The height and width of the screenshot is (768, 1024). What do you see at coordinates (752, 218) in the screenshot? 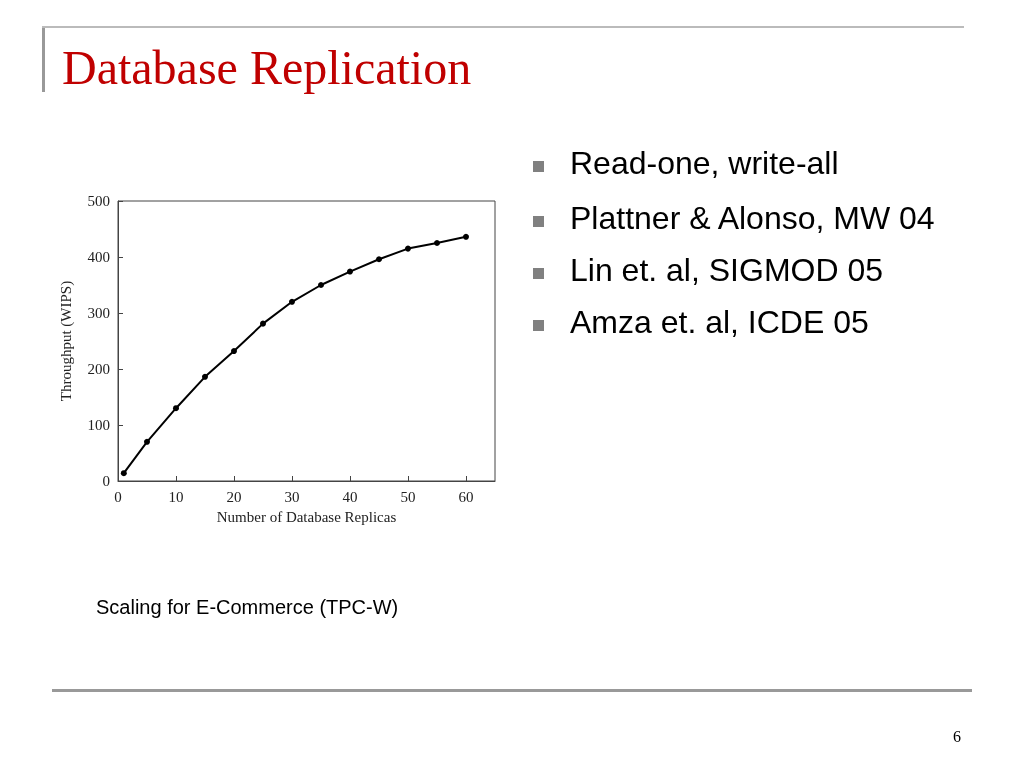
I see `text: Plattner & Alonso, MW 04` at bounding box center [752, 218].